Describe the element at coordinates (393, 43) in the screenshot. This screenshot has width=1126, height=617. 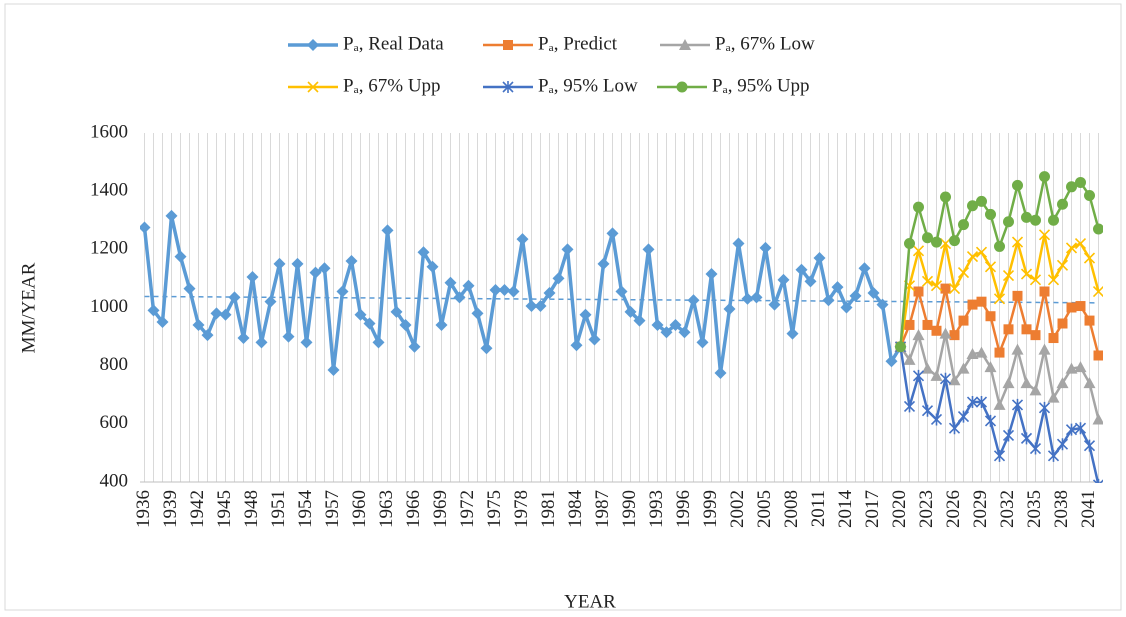
I see `legend-label: Pₐ, Real Data` at that location.